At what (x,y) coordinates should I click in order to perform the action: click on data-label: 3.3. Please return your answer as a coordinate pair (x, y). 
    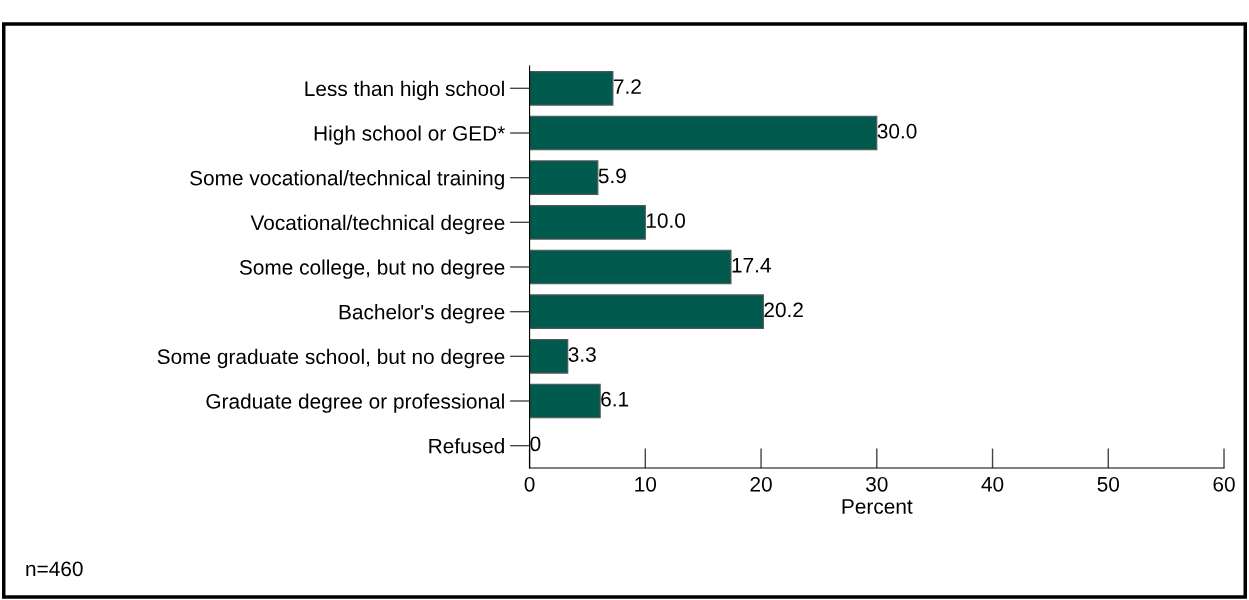
    Looking at the image, I should click on (582, 354).